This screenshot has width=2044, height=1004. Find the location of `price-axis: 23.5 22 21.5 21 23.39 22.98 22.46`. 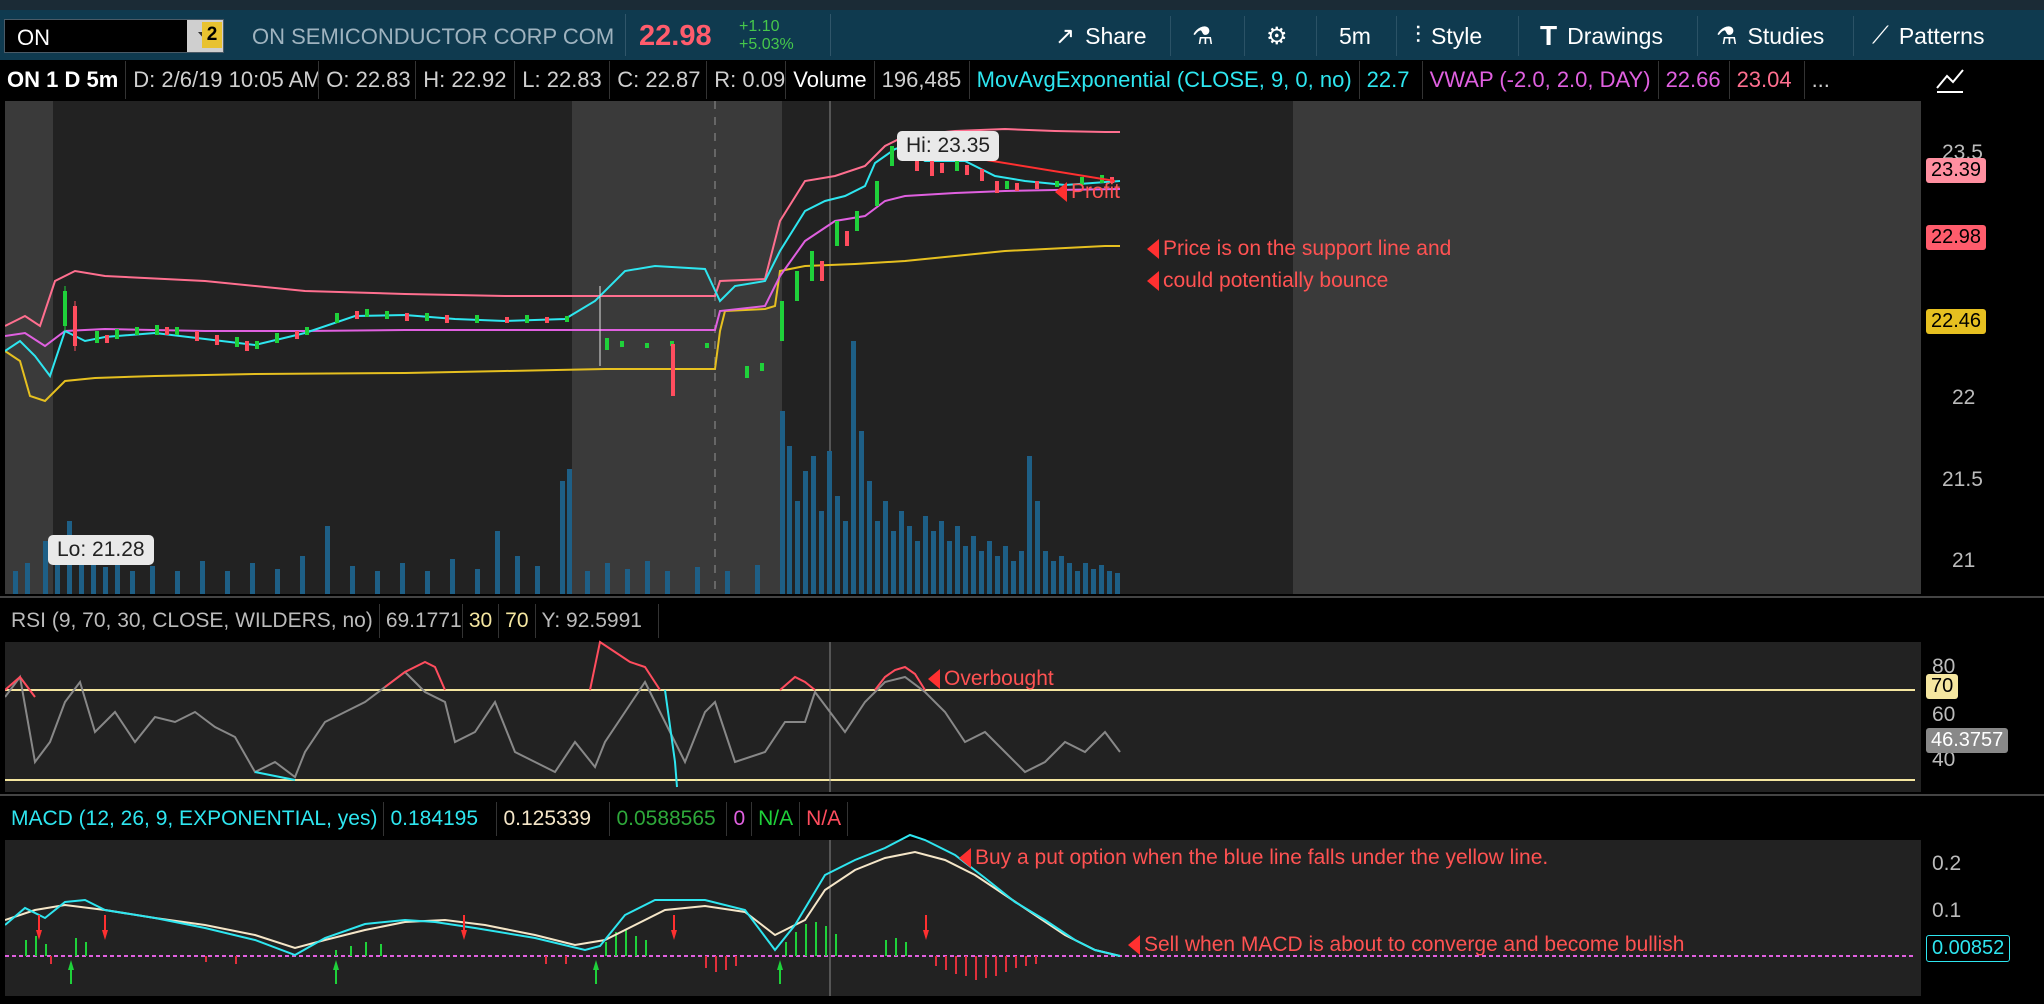

price-axis: 23.5 22 21.5 21 23.39 22.98 22.46 is located at coordinates (1983, 347).